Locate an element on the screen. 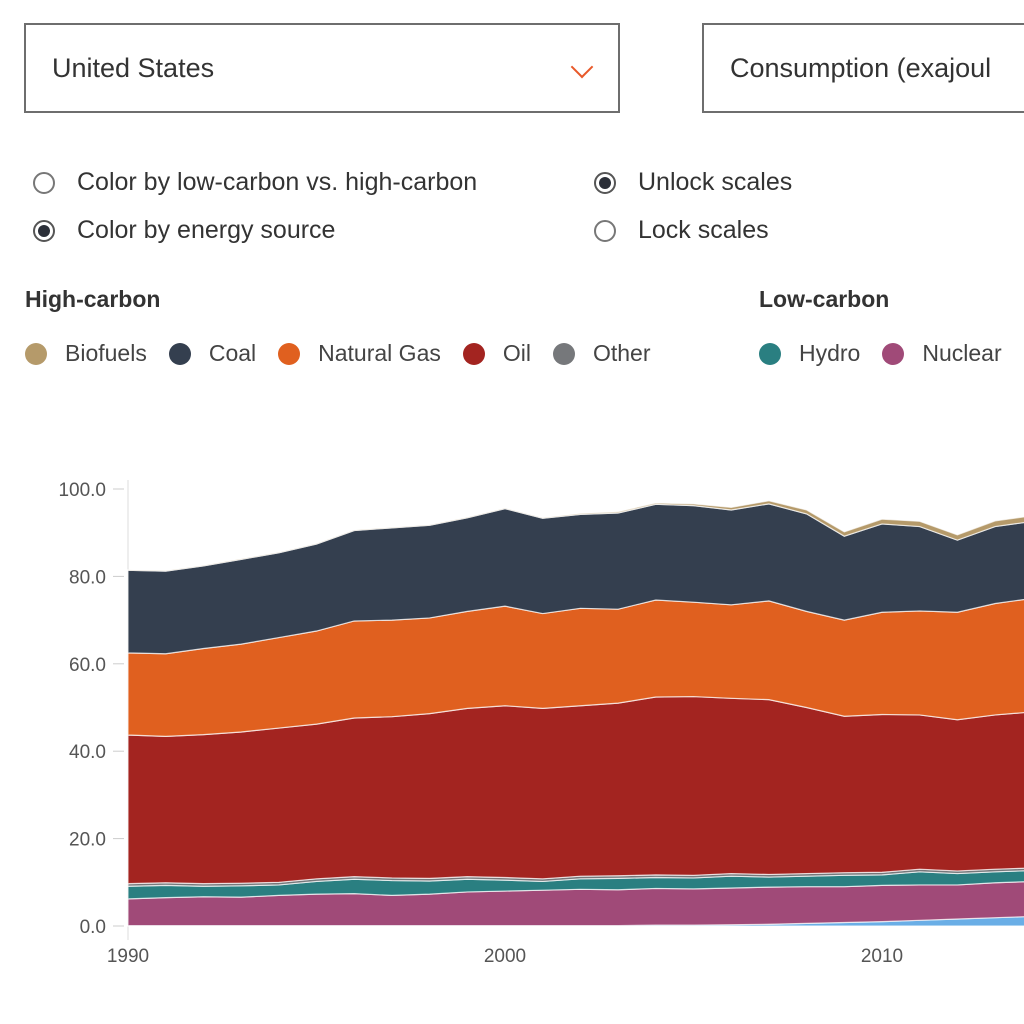 This screenshot has height=1024, width=1024. legend-label: Nuclear is located at coordinates (962, 353).